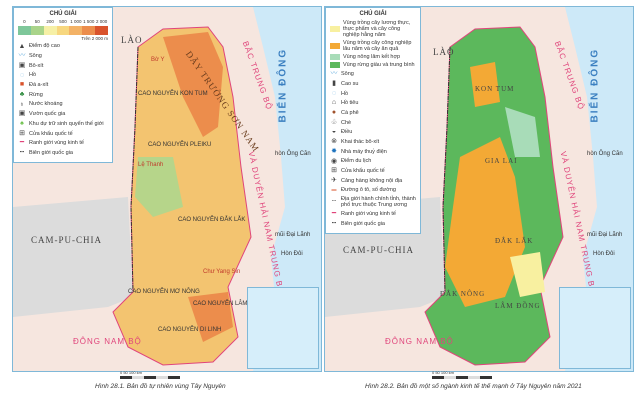  I want to click on biosphere-icon: ♠, so click(22, 123).